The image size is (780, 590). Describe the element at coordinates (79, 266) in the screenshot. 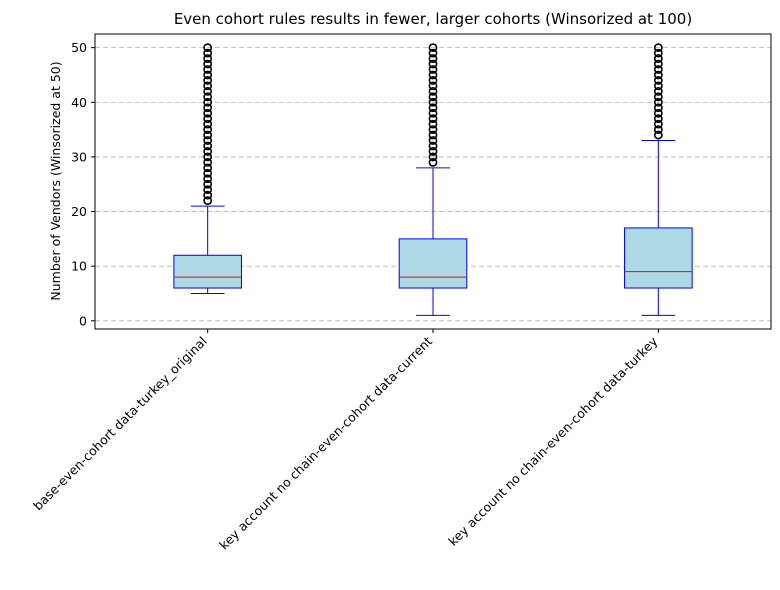

I see `y-tick-label: 10` at that location.